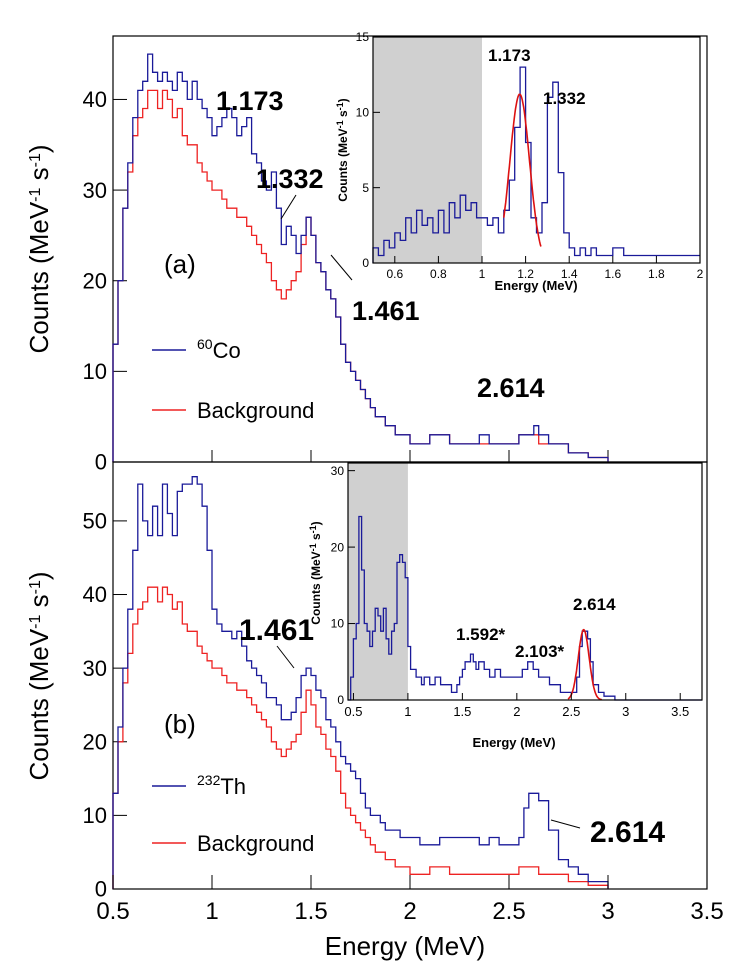  Describe the element at coordinates (386, 311) in the screenshot. I see `annotation-a-1461: 1.461` at that location.